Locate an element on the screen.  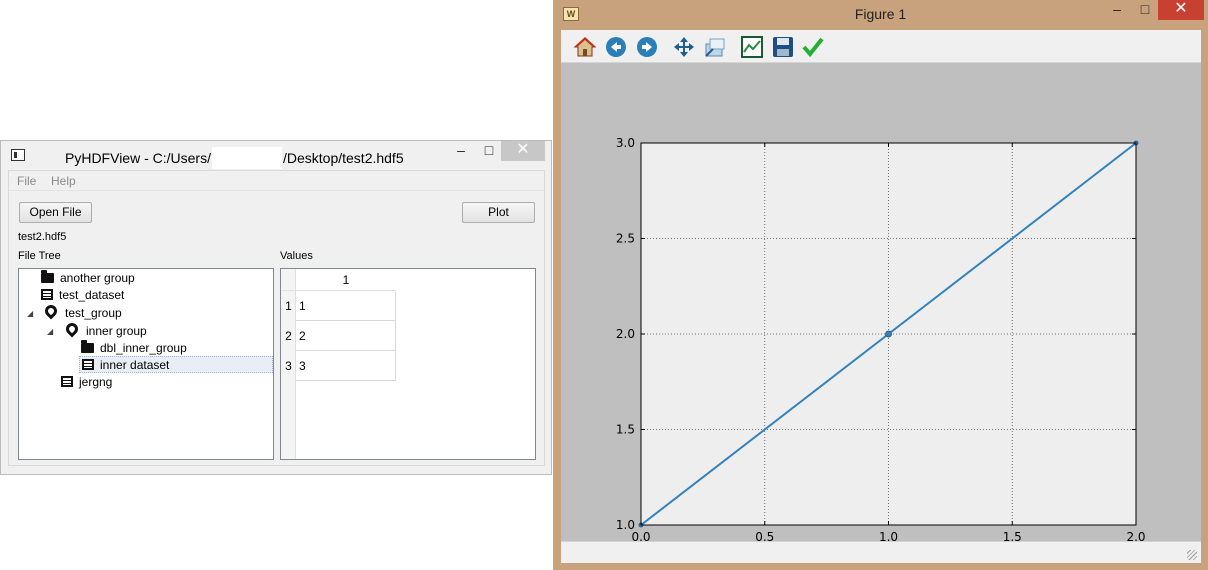
x-tick-label: 0.0 is located at coordinates (640, 535).